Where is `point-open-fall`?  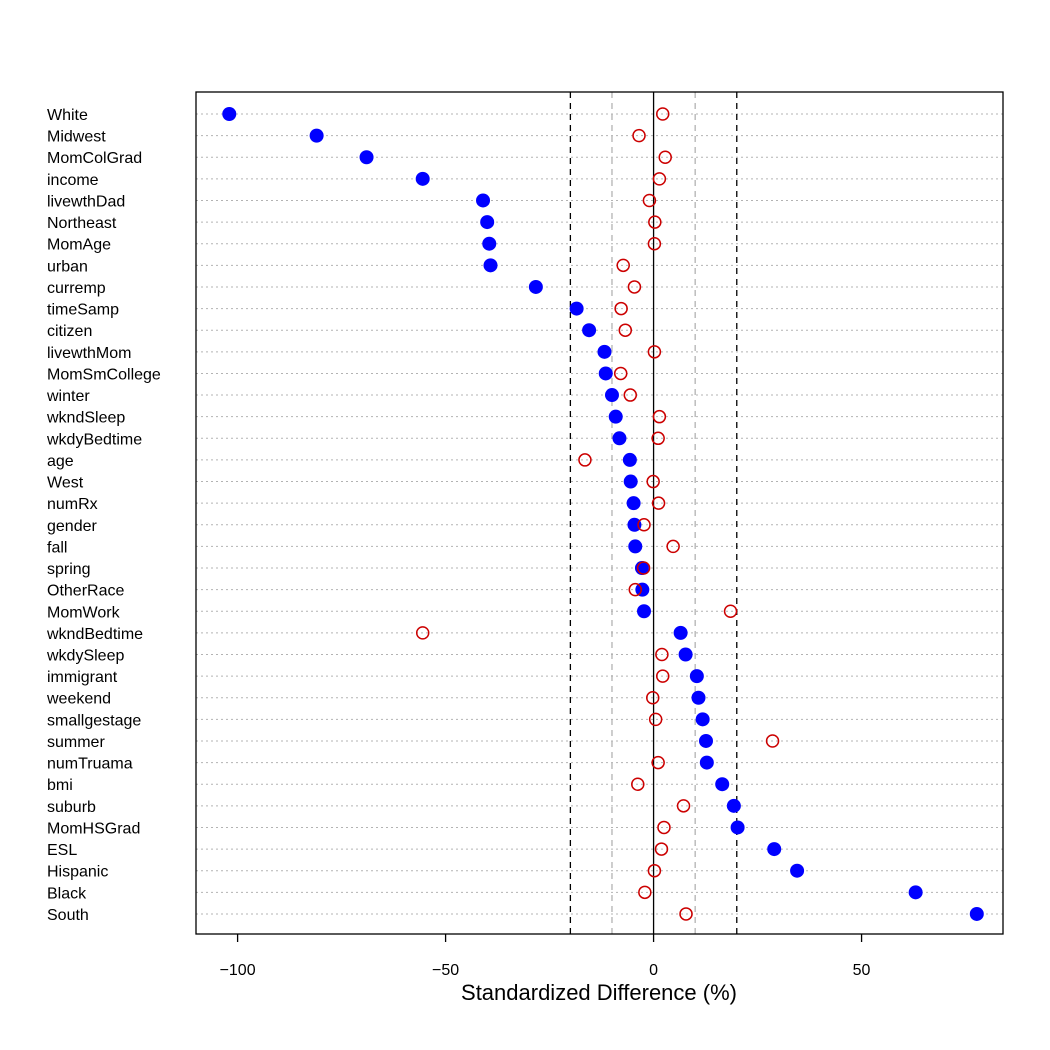
point-open-fall is located at coordinates (673, 546).